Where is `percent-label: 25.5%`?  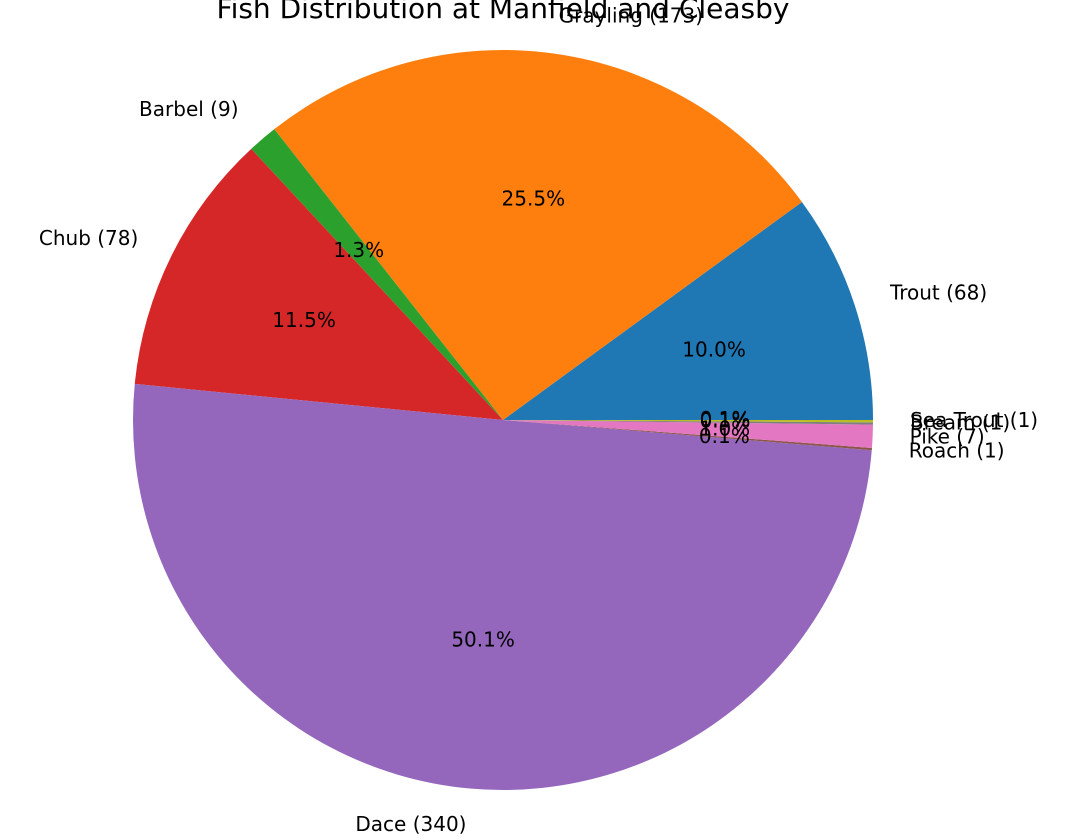 percent-label: 25.5% is located at coordinates (534, 199).